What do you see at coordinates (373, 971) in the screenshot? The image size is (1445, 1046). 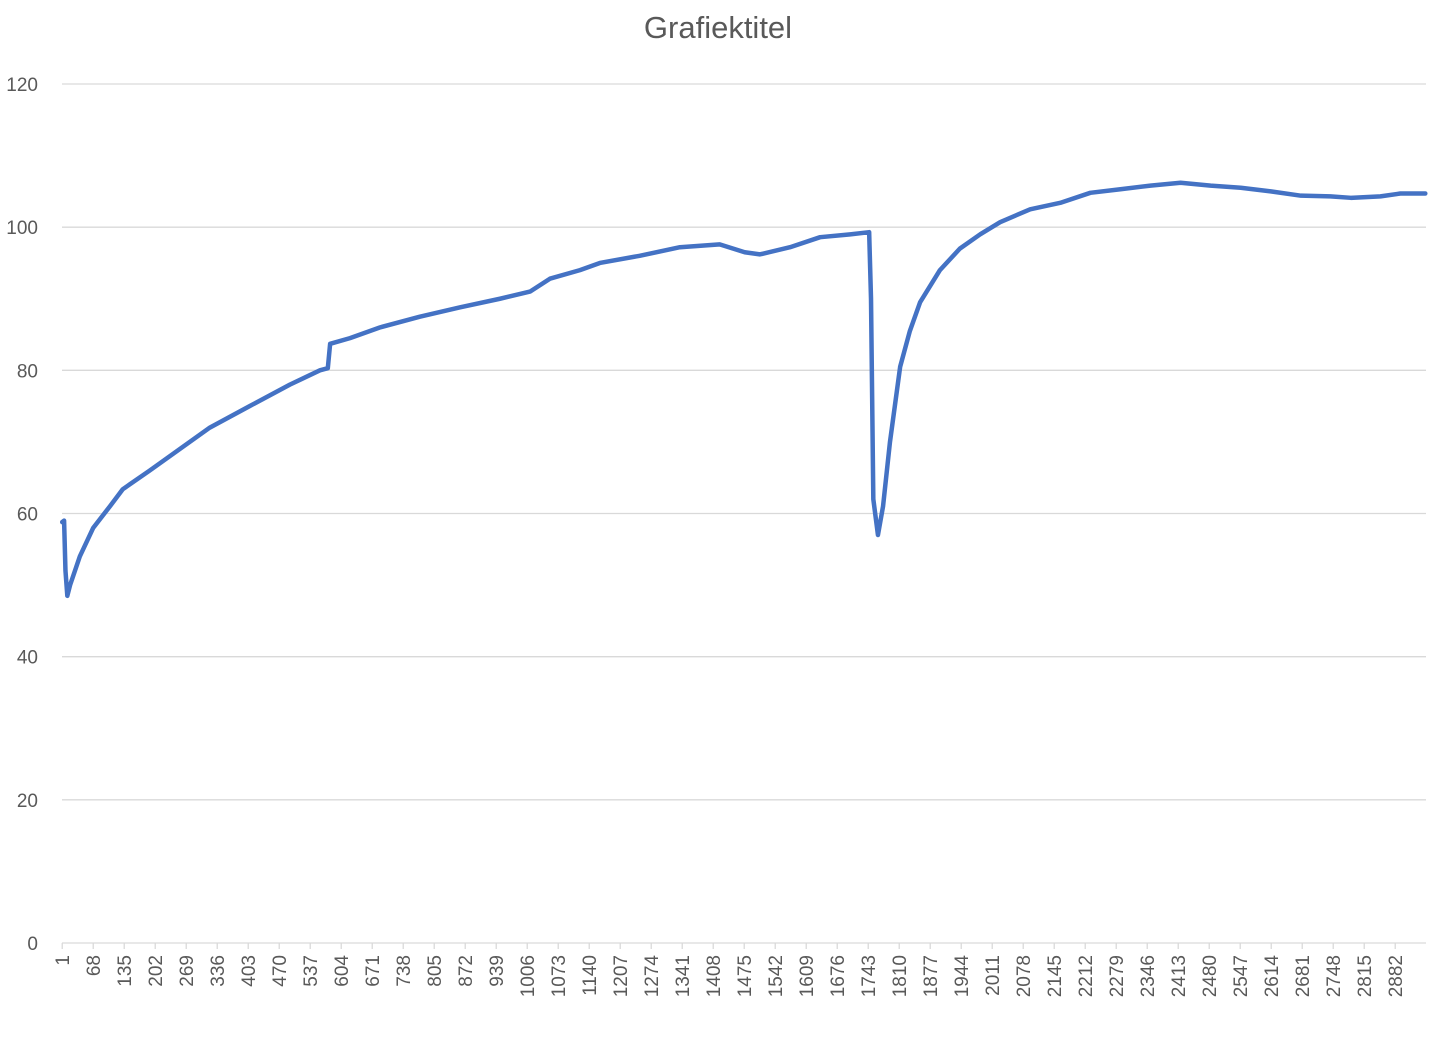 I see `x-tick-label: 671` at bounding box center [373, 971].